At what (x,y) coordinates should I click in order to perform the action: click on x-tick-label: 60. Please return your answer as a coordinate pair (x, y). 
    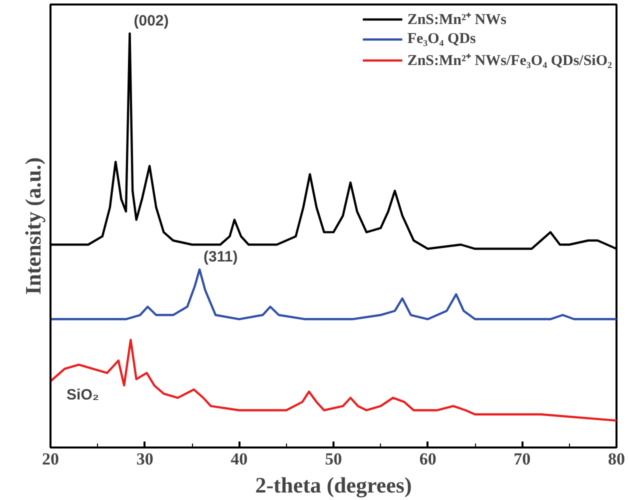
    Looking at the image, I should click on (427, 459).